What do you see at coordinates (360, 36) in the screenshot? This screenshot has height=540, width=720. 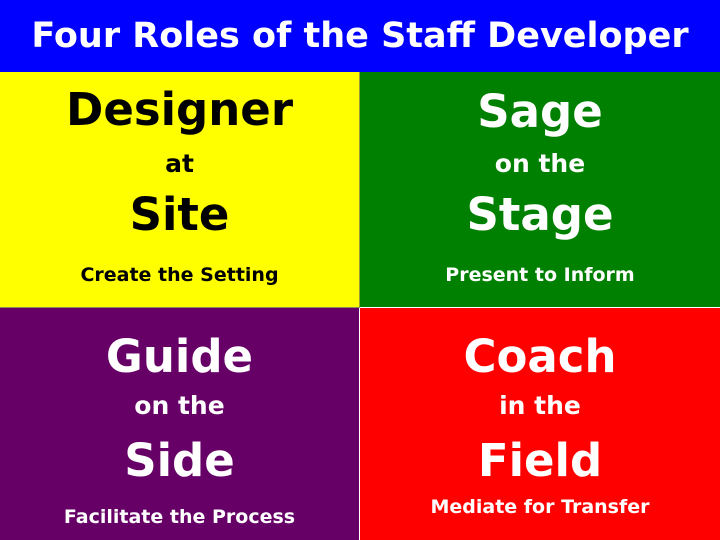 I see `slide-title: Four Roles of the Staff Developer` at bounding box center [360, 36].